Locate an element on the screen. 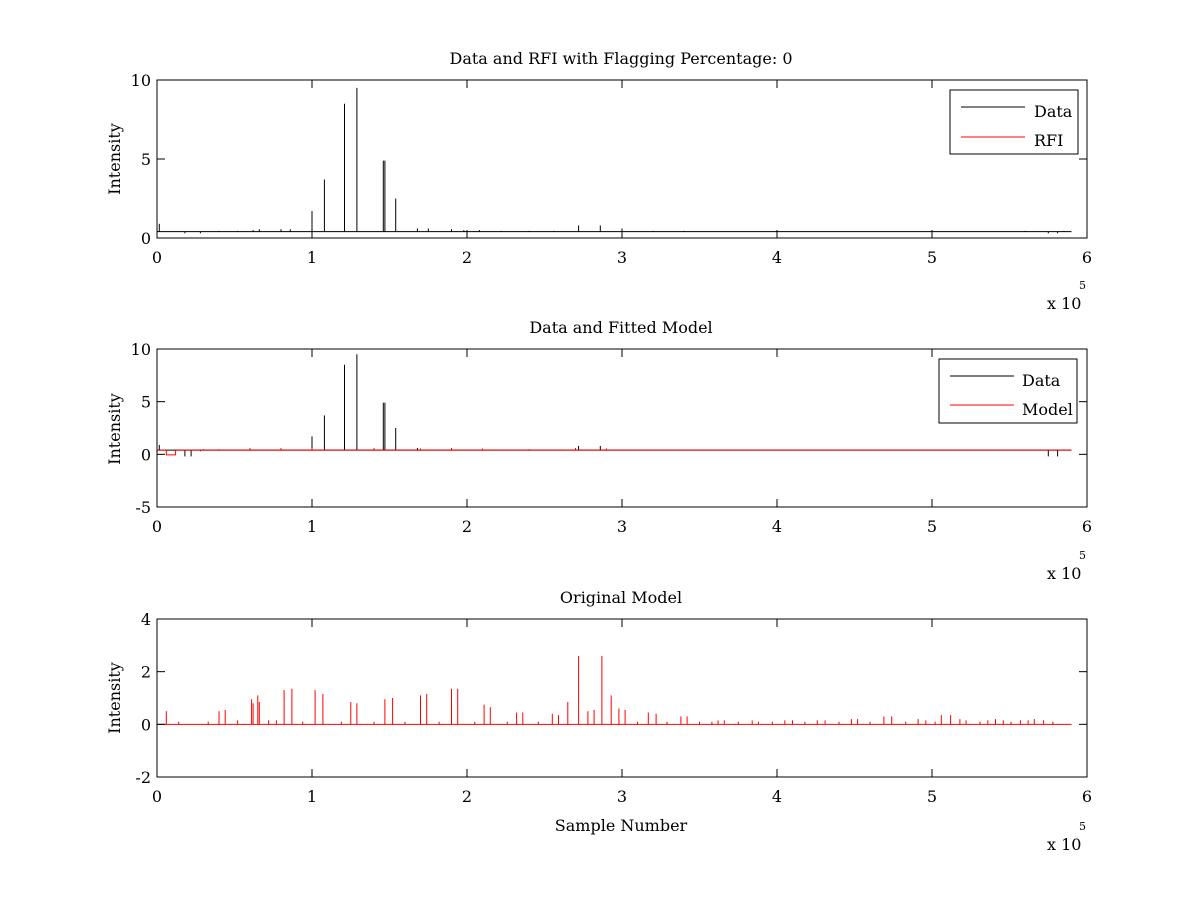  y-tick-label: 2 is located at coordinates (146, 672).